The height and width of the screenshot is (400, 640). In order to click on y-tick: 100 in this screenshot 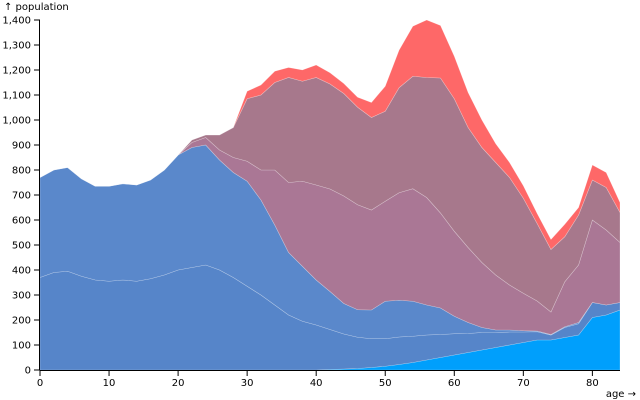, I will do `click(26, 346)`.